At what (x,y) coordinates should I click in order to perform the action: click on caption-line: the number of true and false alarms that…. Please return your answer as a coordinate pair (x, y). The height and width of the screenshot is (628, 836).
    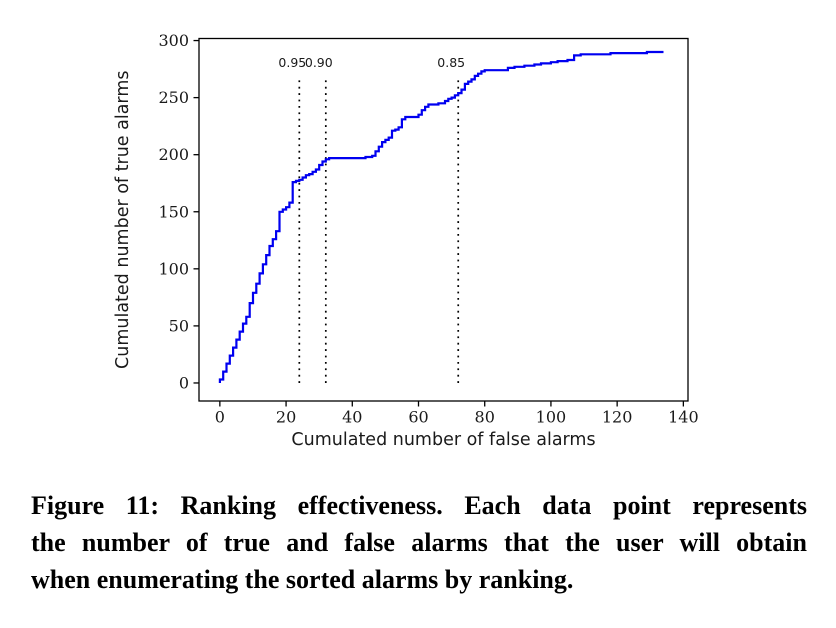
    Looking at the image, I should click on (419, 542).